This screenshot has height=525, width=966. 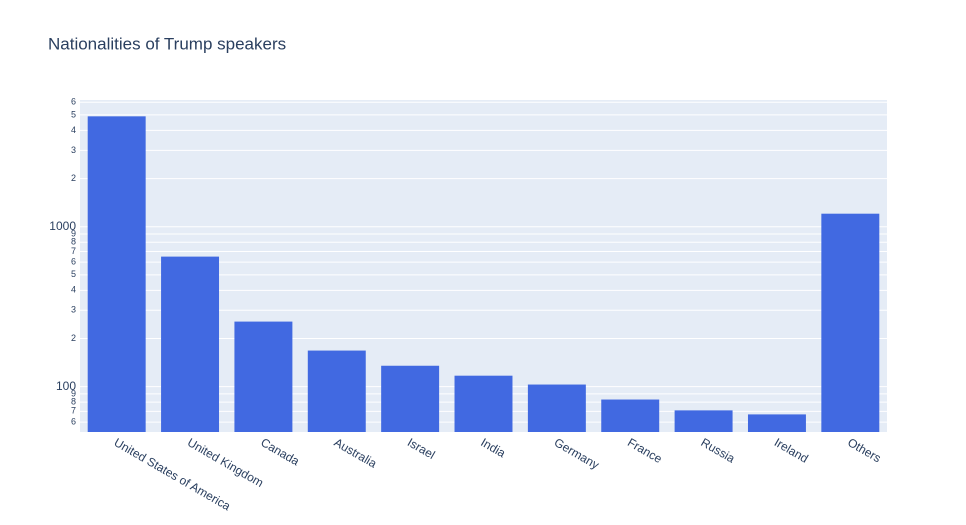 What do you see at coordinates (66, 386) in the screenshot?
I see `y-tick-label: 100` at bounding box center [66, 386].